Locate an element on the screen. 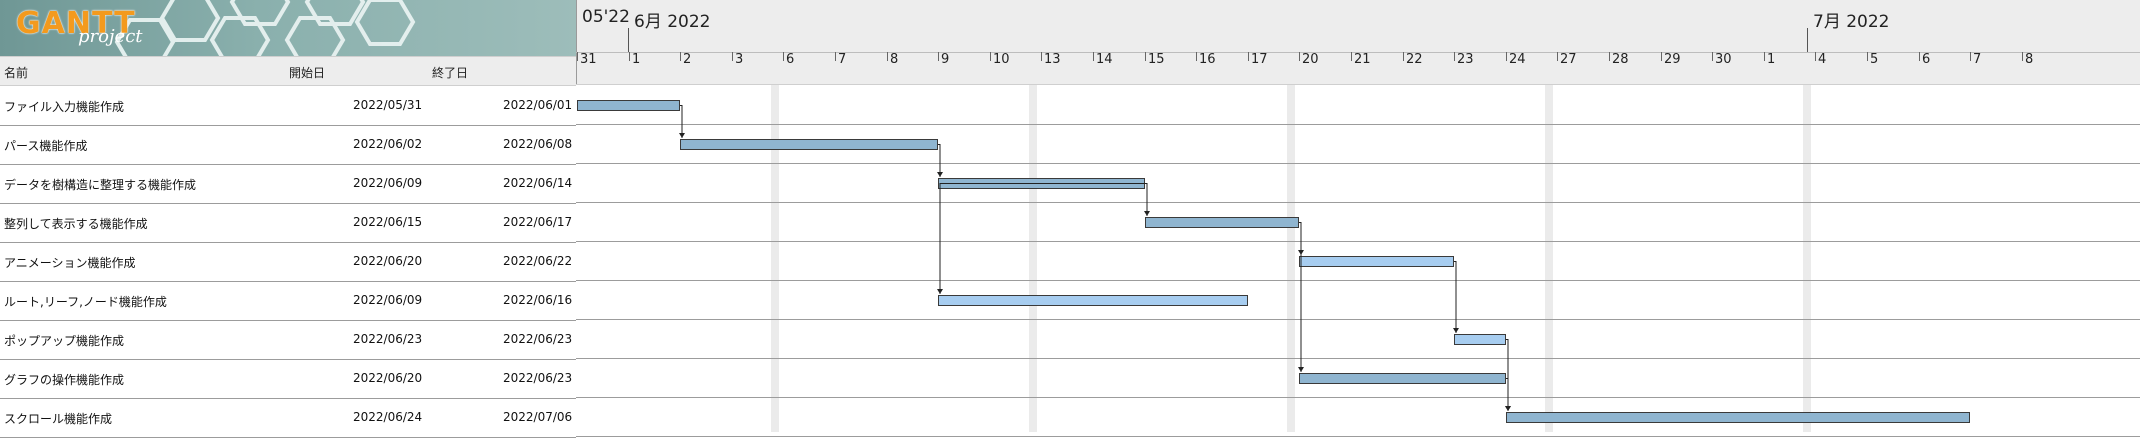 Image resolution: width=2140 pixels, height=438 pixels. day-label: 6 is located at coordinates (790, 59).